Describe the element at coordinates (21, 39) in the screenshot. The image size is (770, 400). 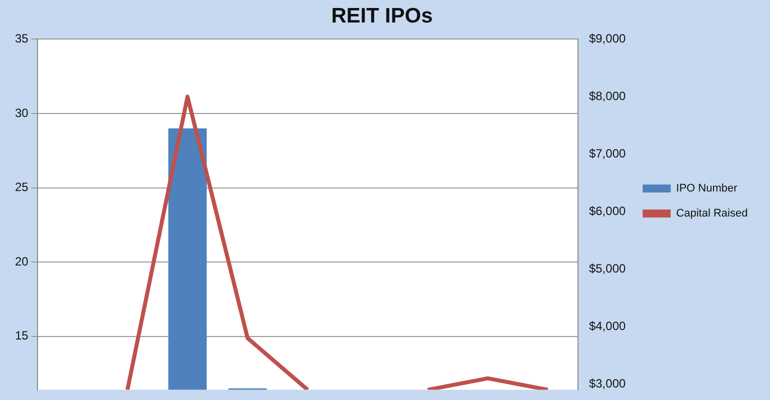
I see `y-tick-label: 35` at that location.